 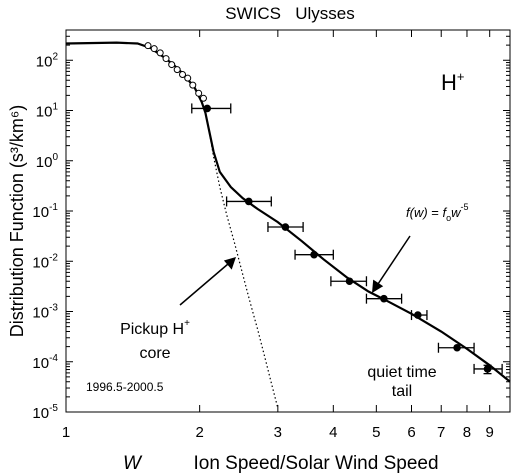 What do you see at coordinates (402, 391) in the screenshot?
I see `tail-label-line2: tail` at bounding box center [402, 391].